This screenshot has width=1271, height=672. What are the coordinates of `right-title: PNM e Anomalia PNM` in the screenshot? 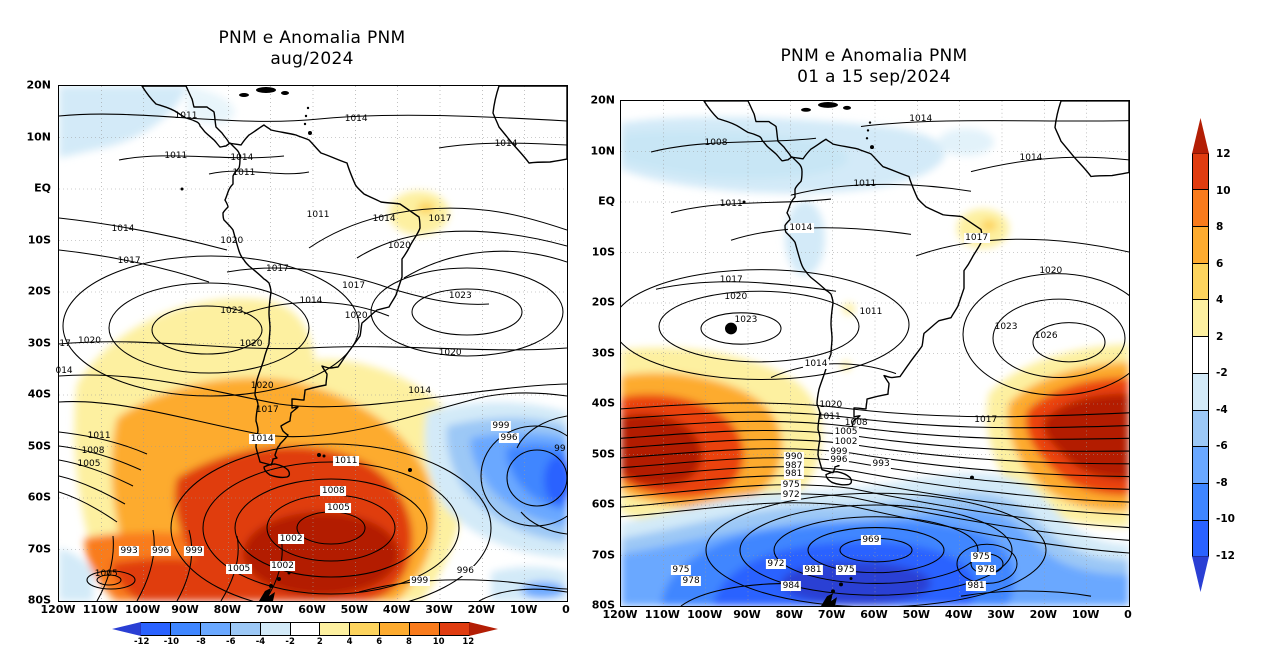 It's located at (874, 56).